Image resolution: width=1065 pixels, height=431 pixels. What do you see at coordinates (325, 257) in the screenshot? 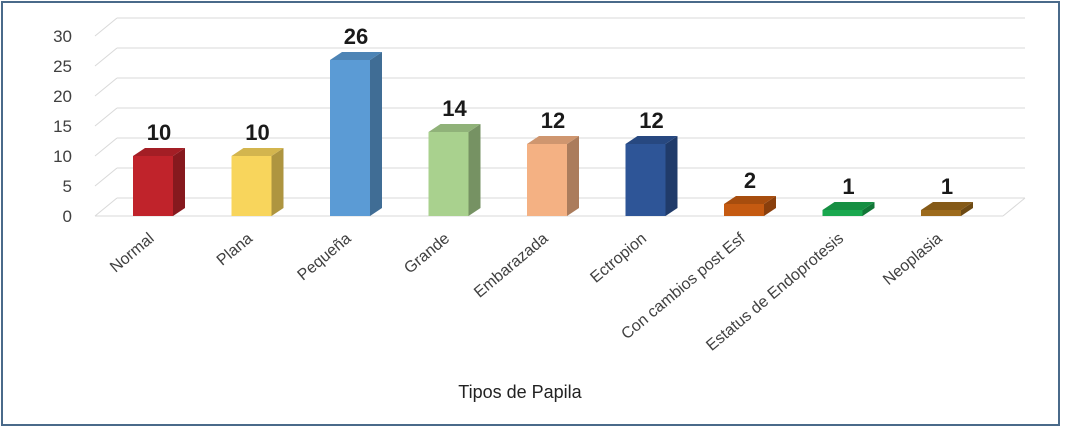
I see `x-category-label: Pequeña` at bounding box center [325, 257].